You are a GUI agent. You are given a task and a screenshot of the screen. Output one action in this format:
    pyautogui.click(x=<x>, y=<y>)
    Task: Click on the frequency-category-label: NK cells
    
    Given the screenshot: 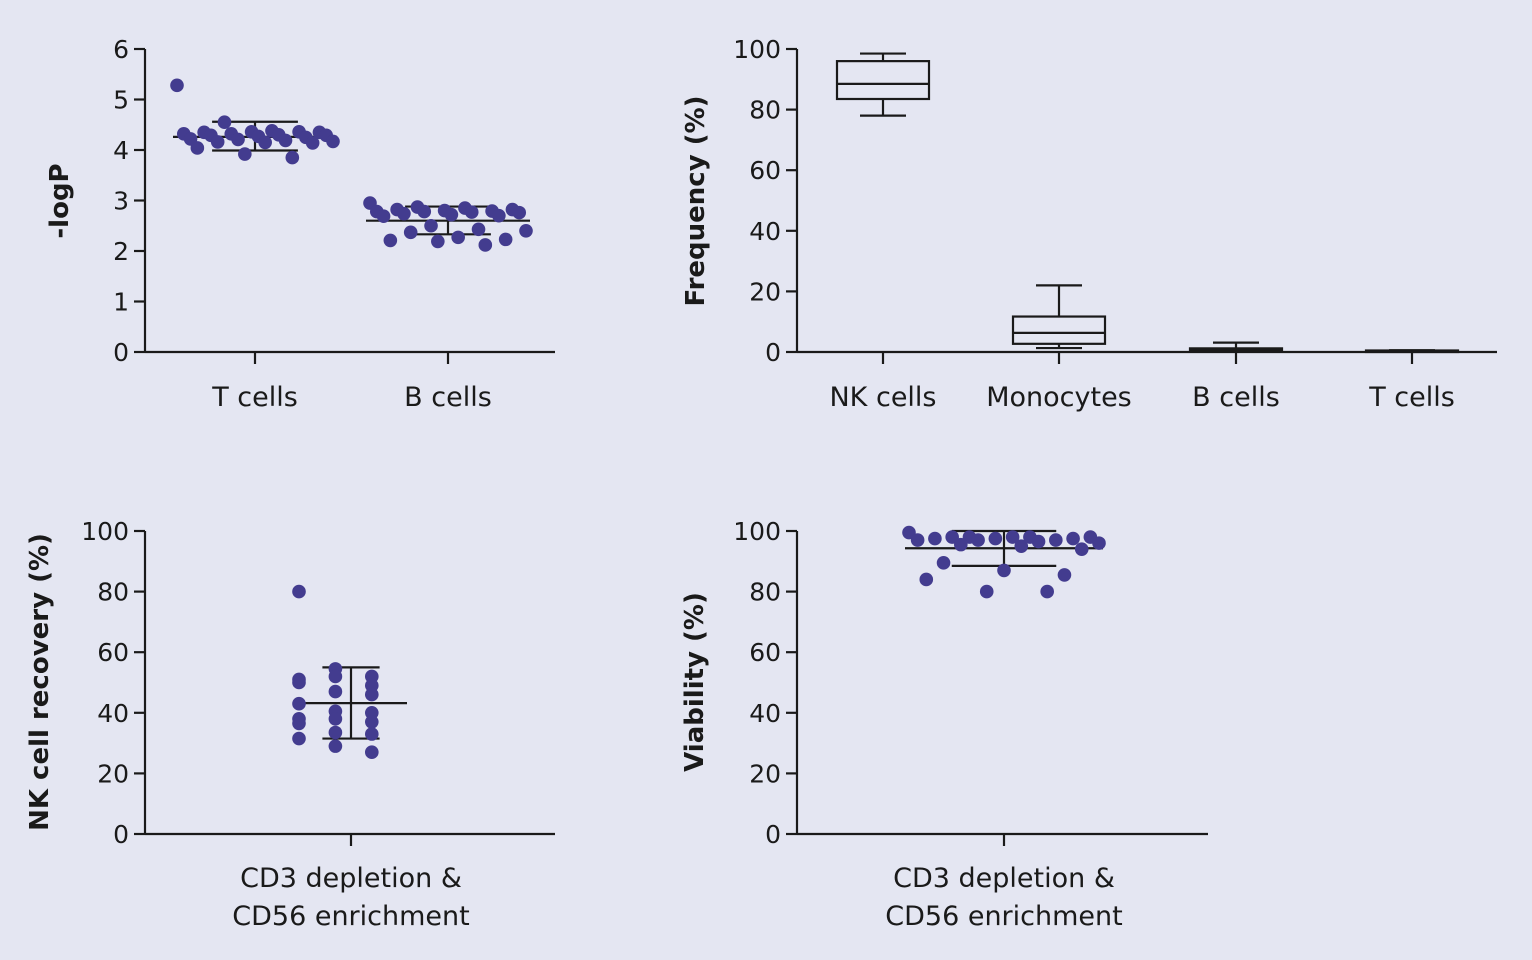 What is the action you would take?
    pyautogui.click(x=882, y=397)
    